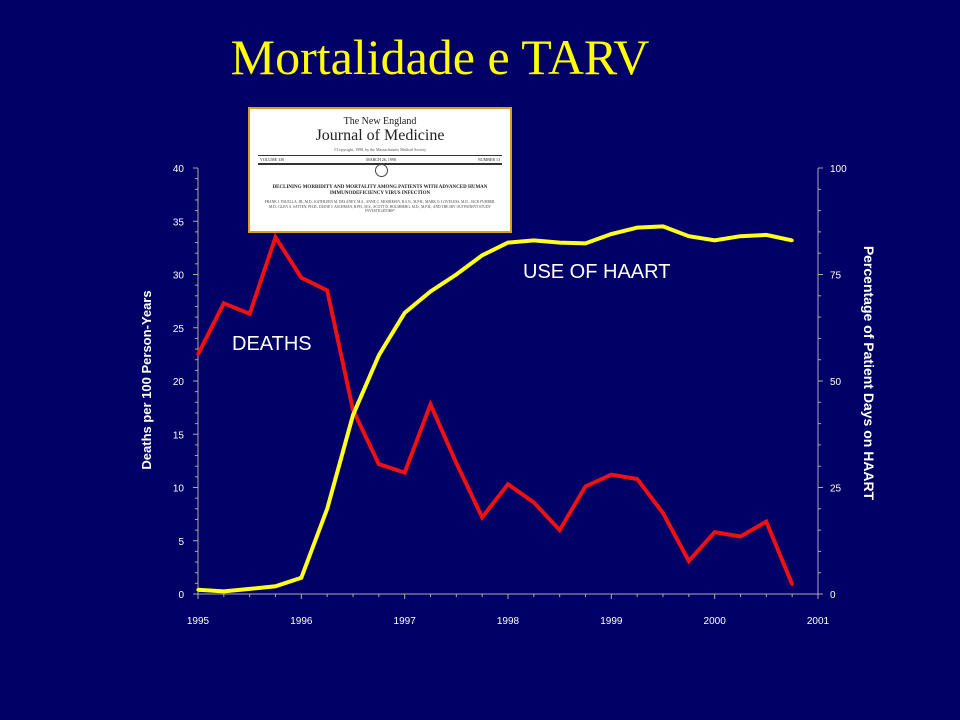 This screenshot has width=960, height=720. I want to click on y2-tick-label: 25, so click(836, 489).